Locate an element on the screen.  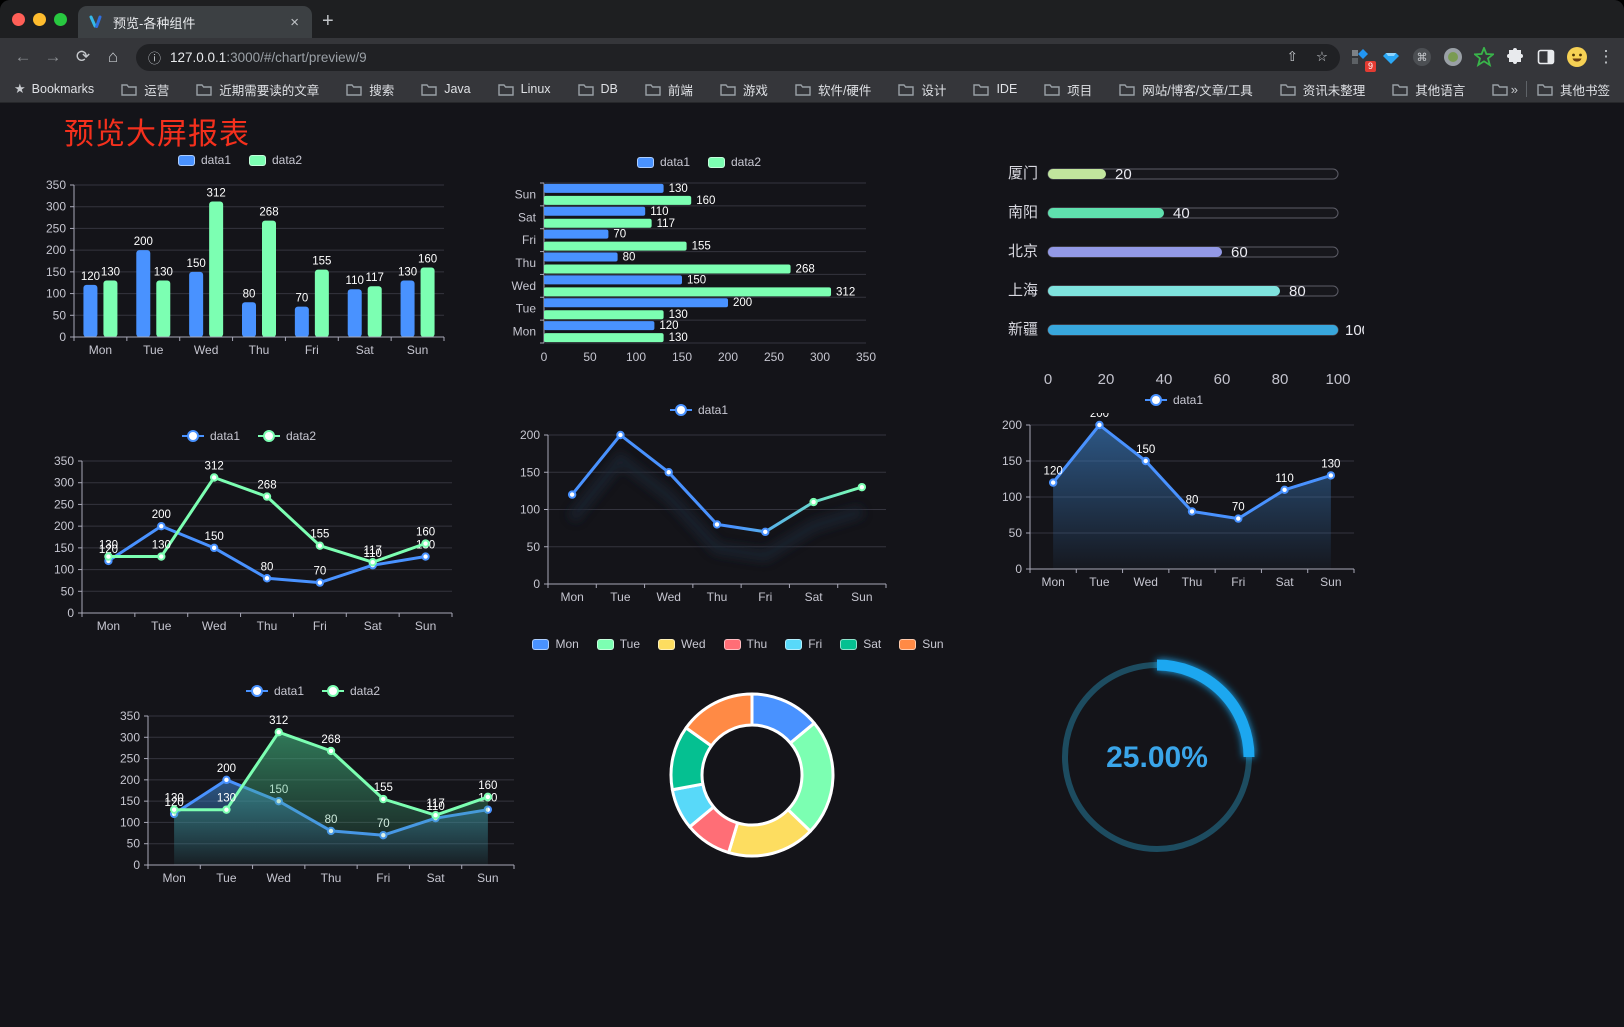
bookmark-folder: 项目 is located at coordinates (1068, 89).